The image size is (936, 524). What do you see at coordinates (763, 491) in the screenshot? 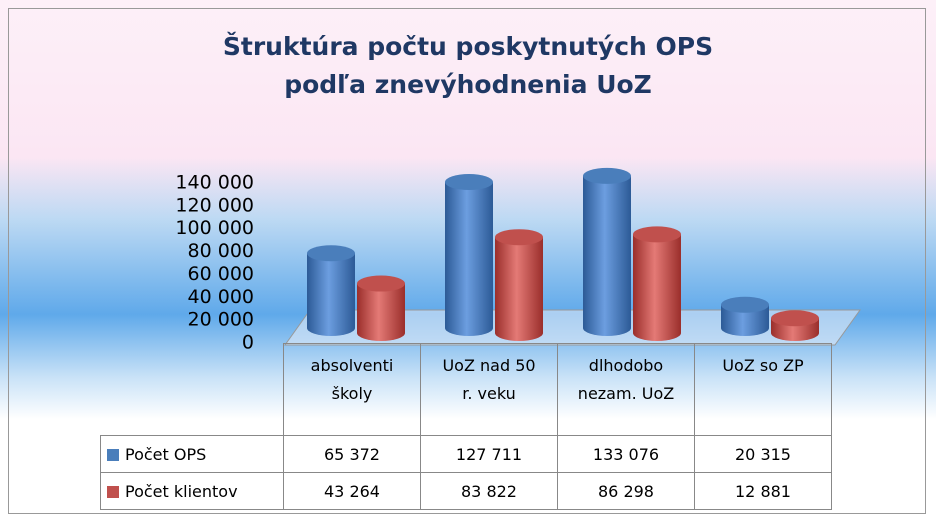
I see `data-label: 12 881` at bounding box center [763, 491].